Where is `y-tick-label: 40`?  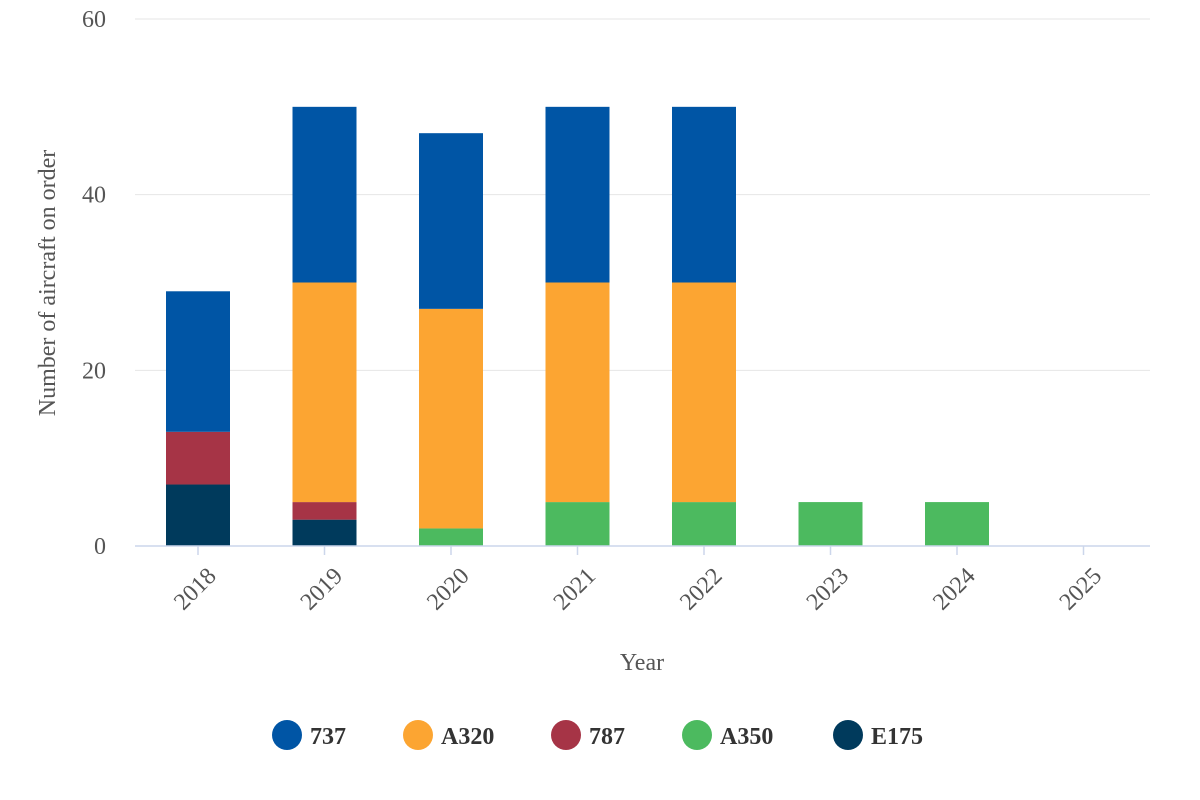 y-tick-label: 40 is located at coordinates (94, 196).